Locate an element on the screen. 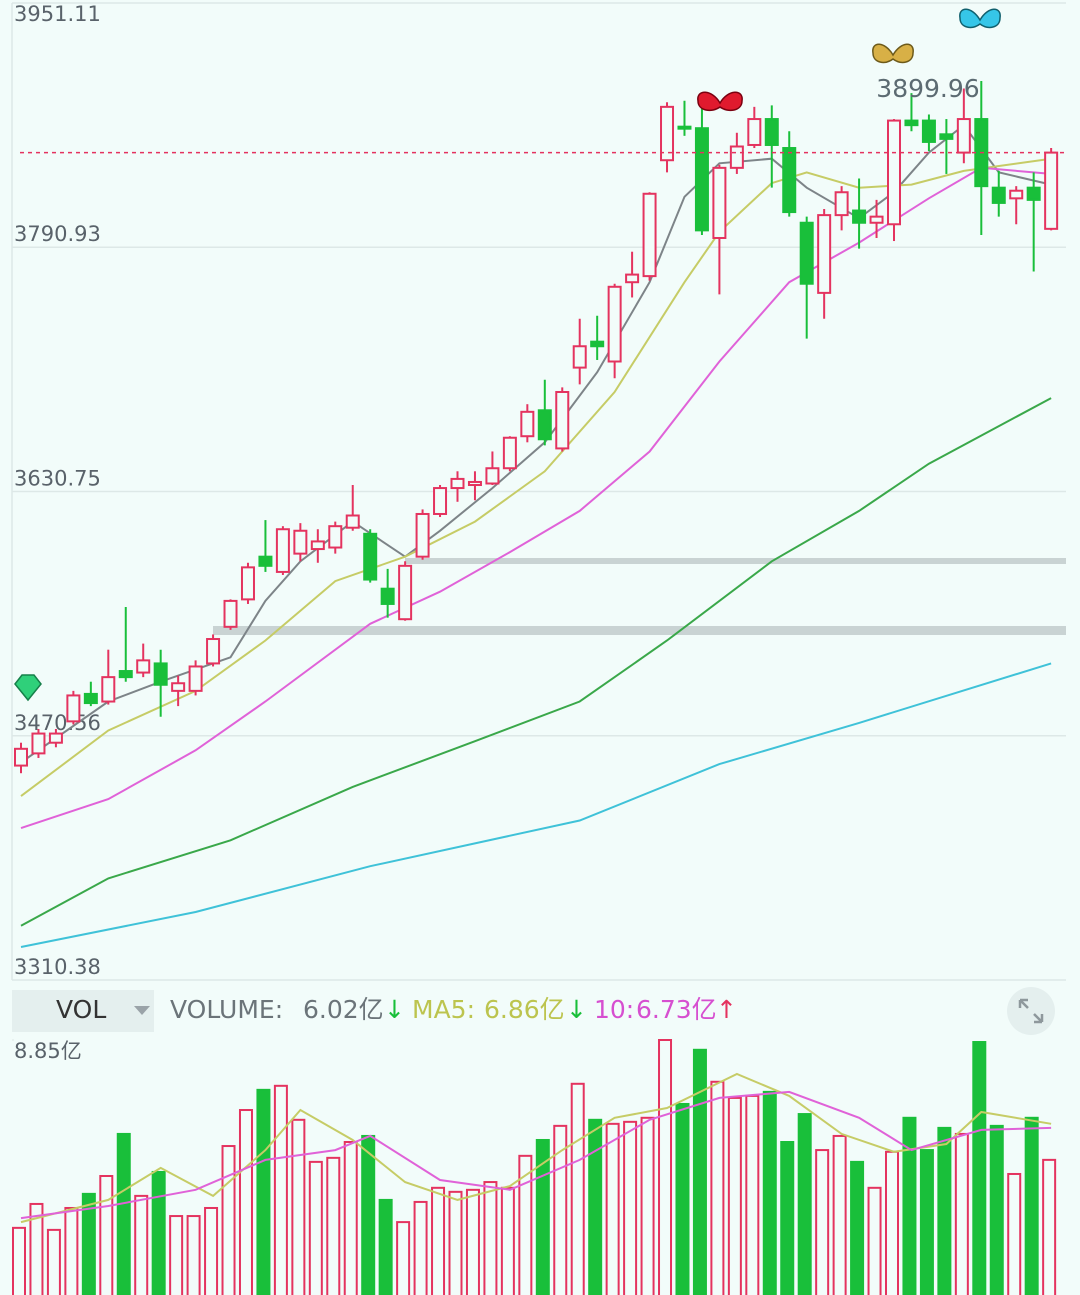 This screenshot has height=1295, width=1080. indicator-name: VOL is located at coordinates (81, 1009).